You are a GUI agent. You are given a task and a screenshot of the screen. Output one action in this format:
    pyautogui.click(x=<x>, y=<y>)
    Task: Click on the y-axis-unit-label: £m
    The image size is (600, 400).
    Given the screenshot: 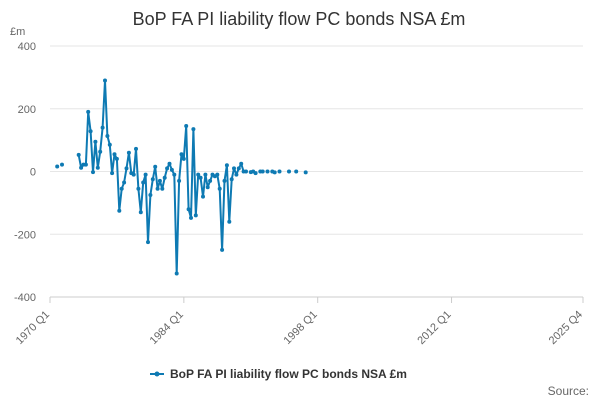 What is the action you would take?
    pyautogui.click(x=17, y=32)
    